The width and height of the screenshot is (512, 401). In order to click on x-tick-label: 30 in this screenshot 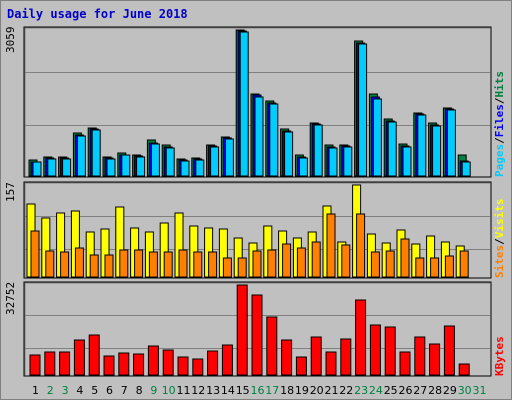, I will do `click(465, 390)`.